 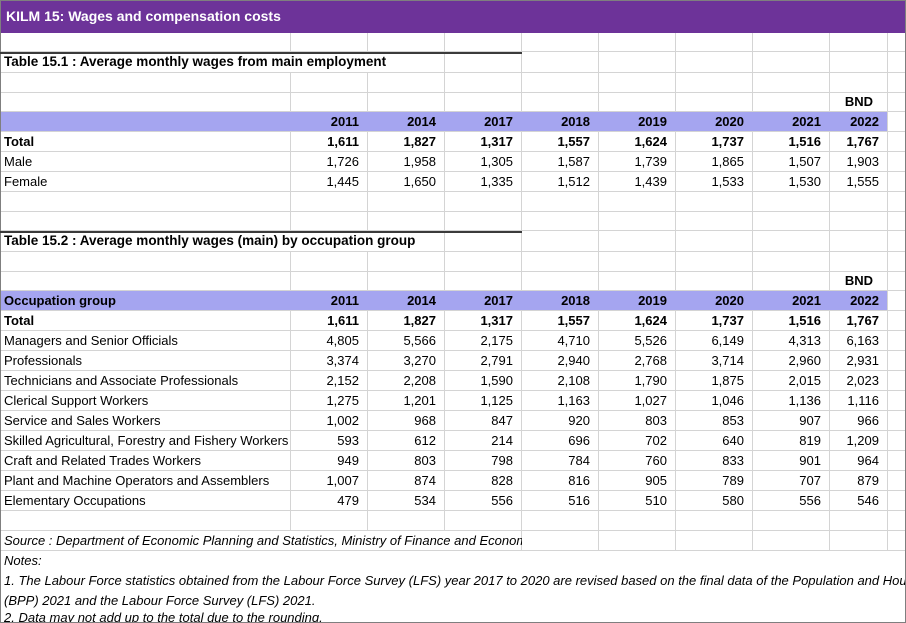 I want to click on cell: 3,270, so click(x=419, y=360).